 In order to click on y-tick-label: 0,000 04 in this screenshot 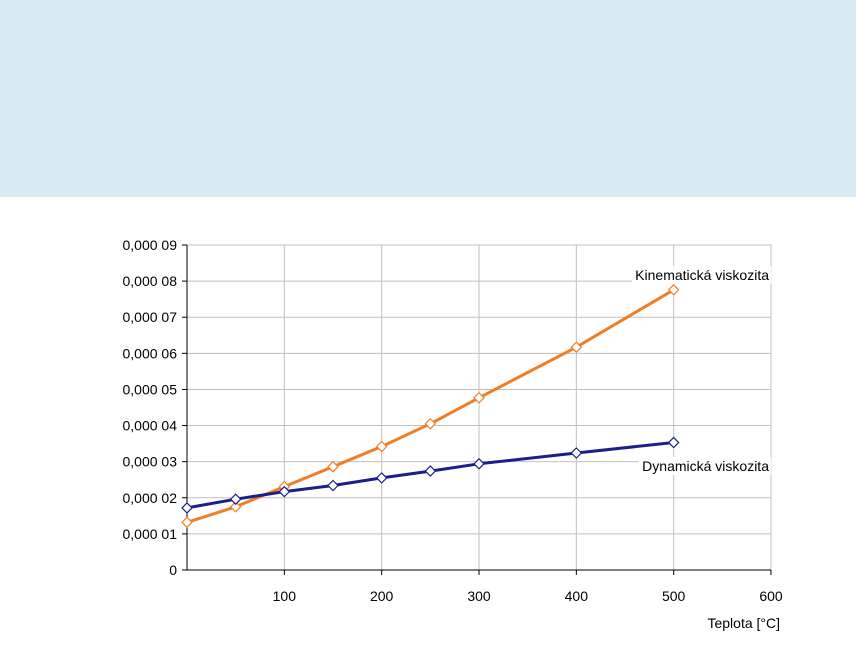, I will do `click(150, 426)`.